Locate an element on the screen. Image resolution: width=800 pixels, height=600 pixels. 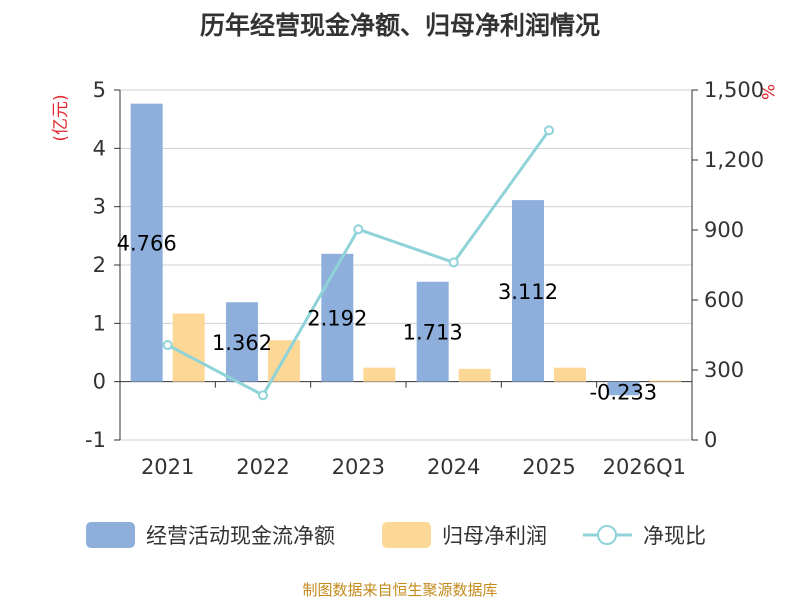
x-tick-label: 2026Q1 is located at coordinates (644, 467).